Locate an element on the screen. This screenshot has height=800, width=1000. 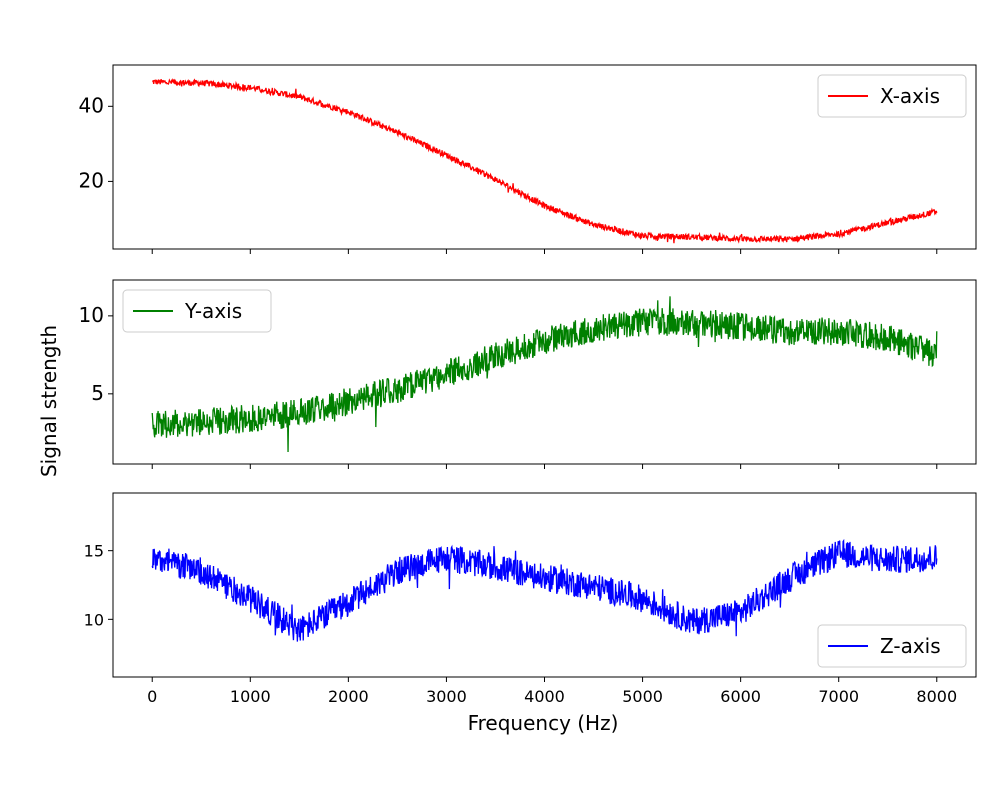
x-axis-panel-legend: X-axis is located at coordinates (892, 96).